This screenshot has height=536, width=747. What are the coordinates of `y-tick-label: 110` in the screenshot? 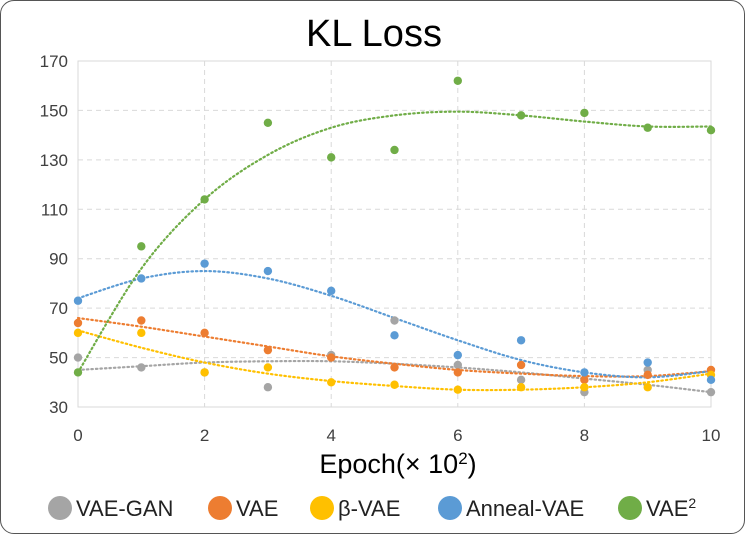 It's located at (54, 209).